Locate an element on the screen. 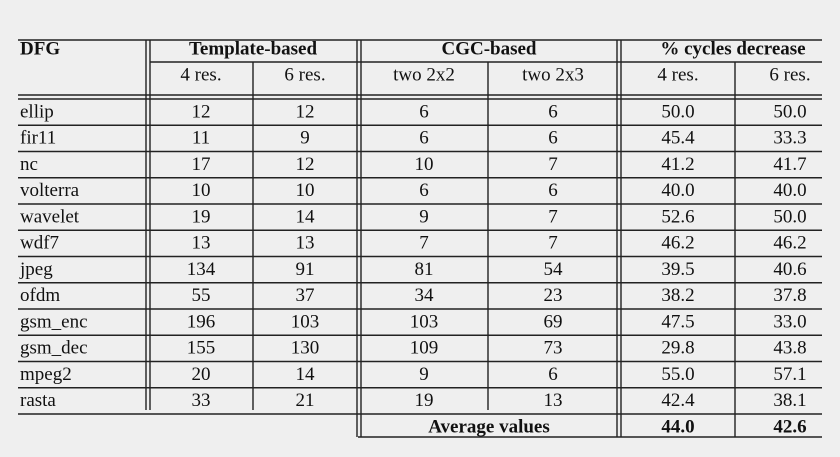 The width and height of the screenshot is (840, 457). cell: 23 is located at coordinates (553, 295).